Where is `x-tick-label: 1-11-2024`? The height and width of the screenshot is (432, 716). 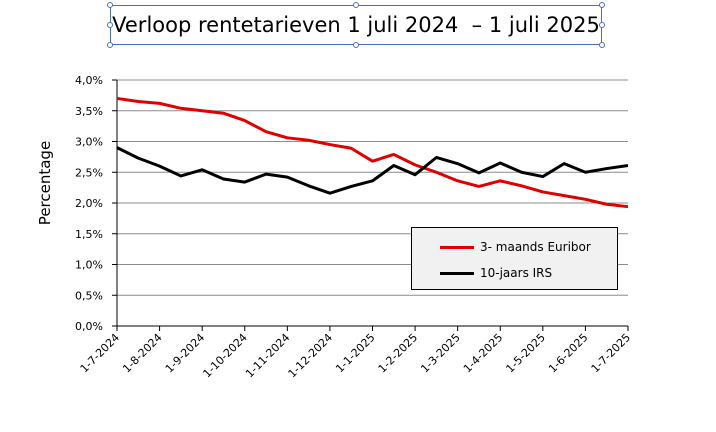 x-tick-label: 1-11-2024 is located at coordinates (267, 355).